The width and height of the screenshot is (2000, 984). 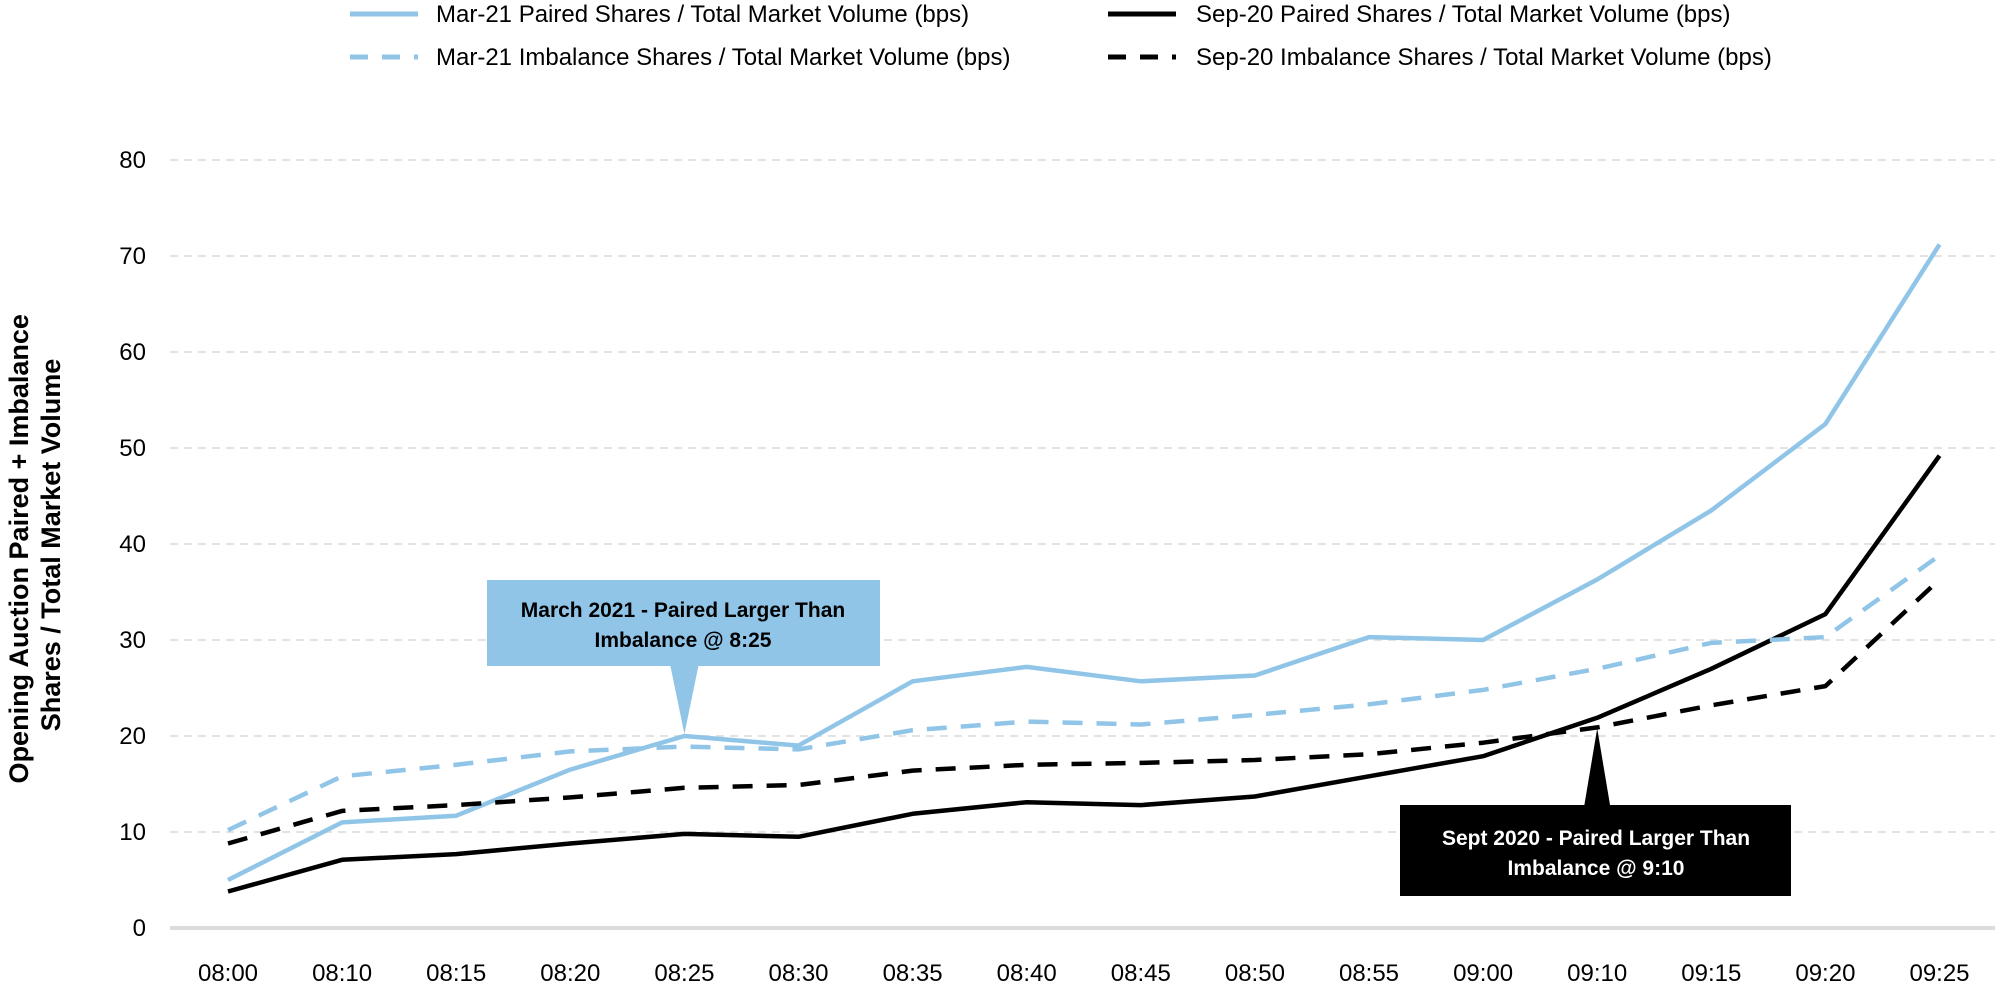 What do you see at coordinates (19, 548) in the screenshot?
I see `y-axis-label-line1: Opening Auction Paired + Imbalance` at bounding box center [19, 548].